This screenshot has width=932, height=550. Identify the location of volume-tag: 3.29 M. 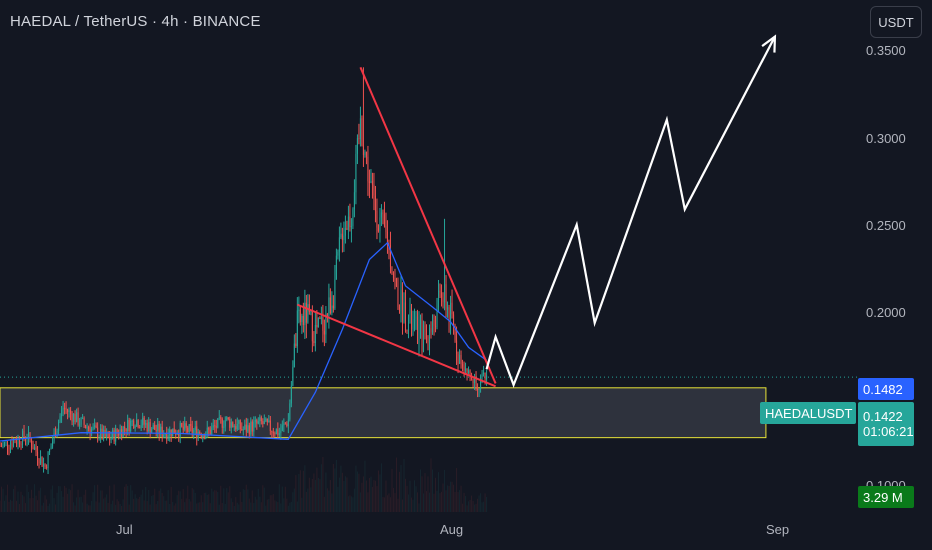
(886, 497).